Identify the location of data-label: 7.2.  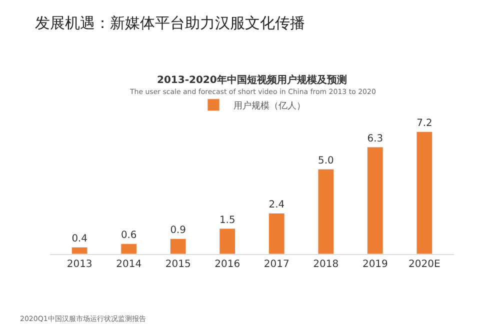
(424, 124).